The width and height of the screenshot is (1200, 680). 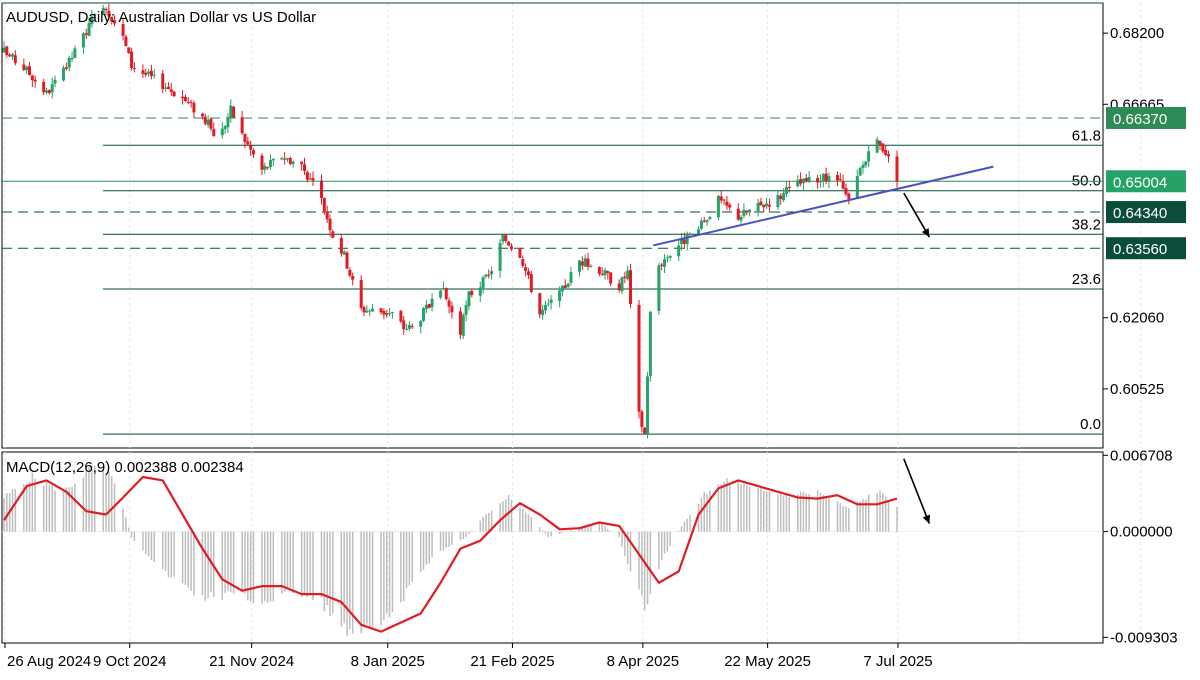 What do you see at coordinates (1086, 224) in the screenshot?
I see `fibonacci-level-label: 38.2` at bounding box center [1086, 224].